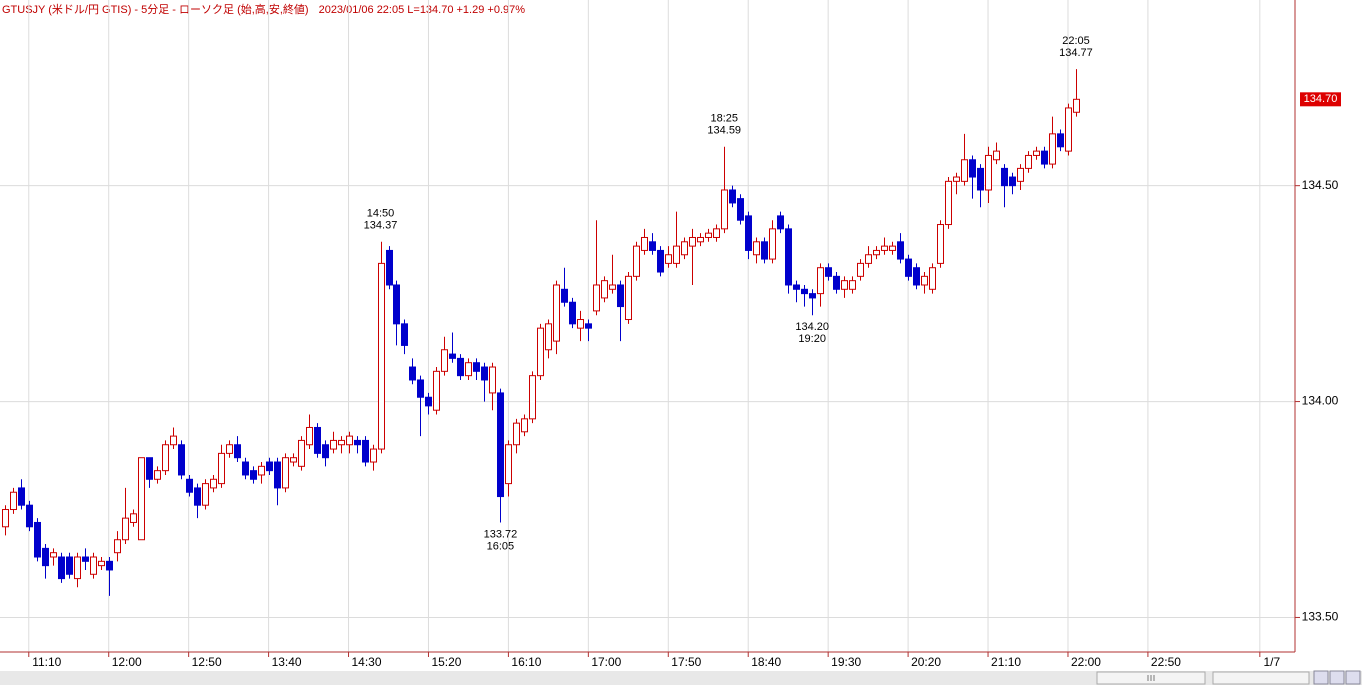 The width and height of the screenshot is (1362, 685). What do you see at coordinates (127, 662) in the screenshot?
I see `x-tick-label: 12:00` at bounding box center [127, 662].